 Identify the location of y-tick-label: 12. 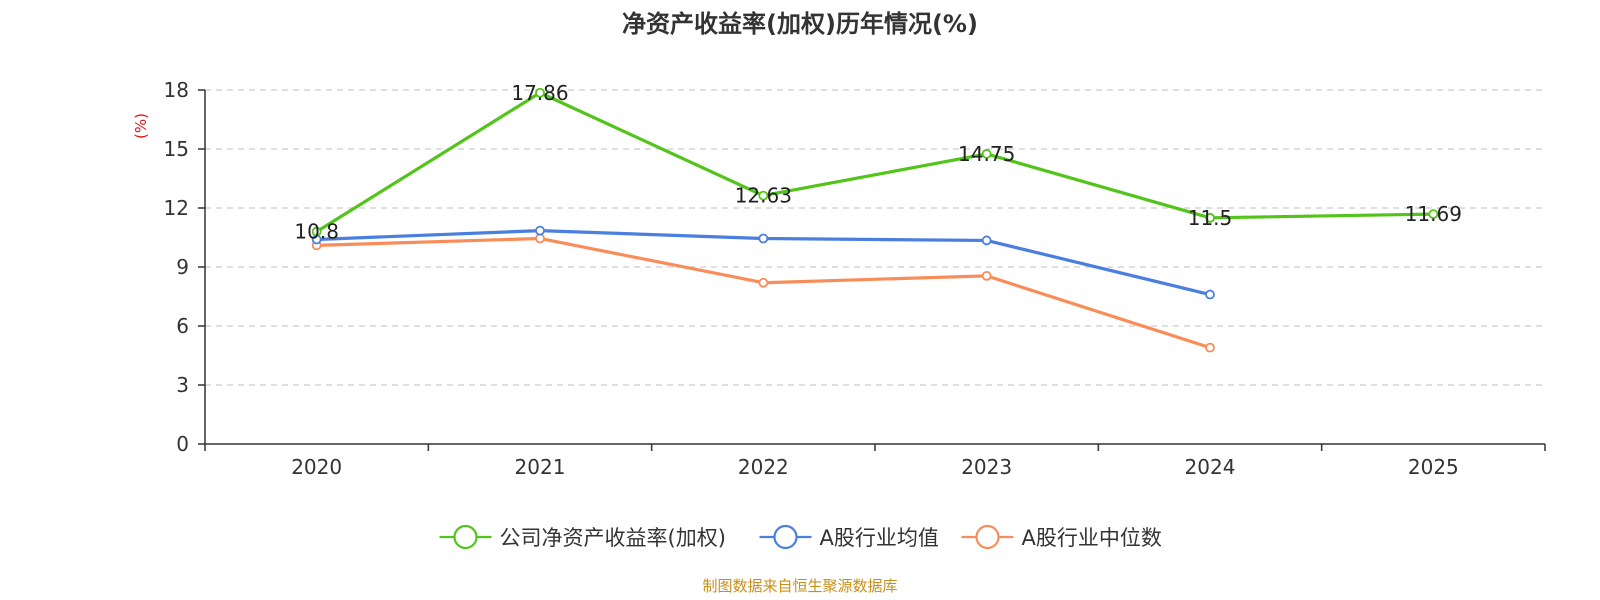
(176, 208).